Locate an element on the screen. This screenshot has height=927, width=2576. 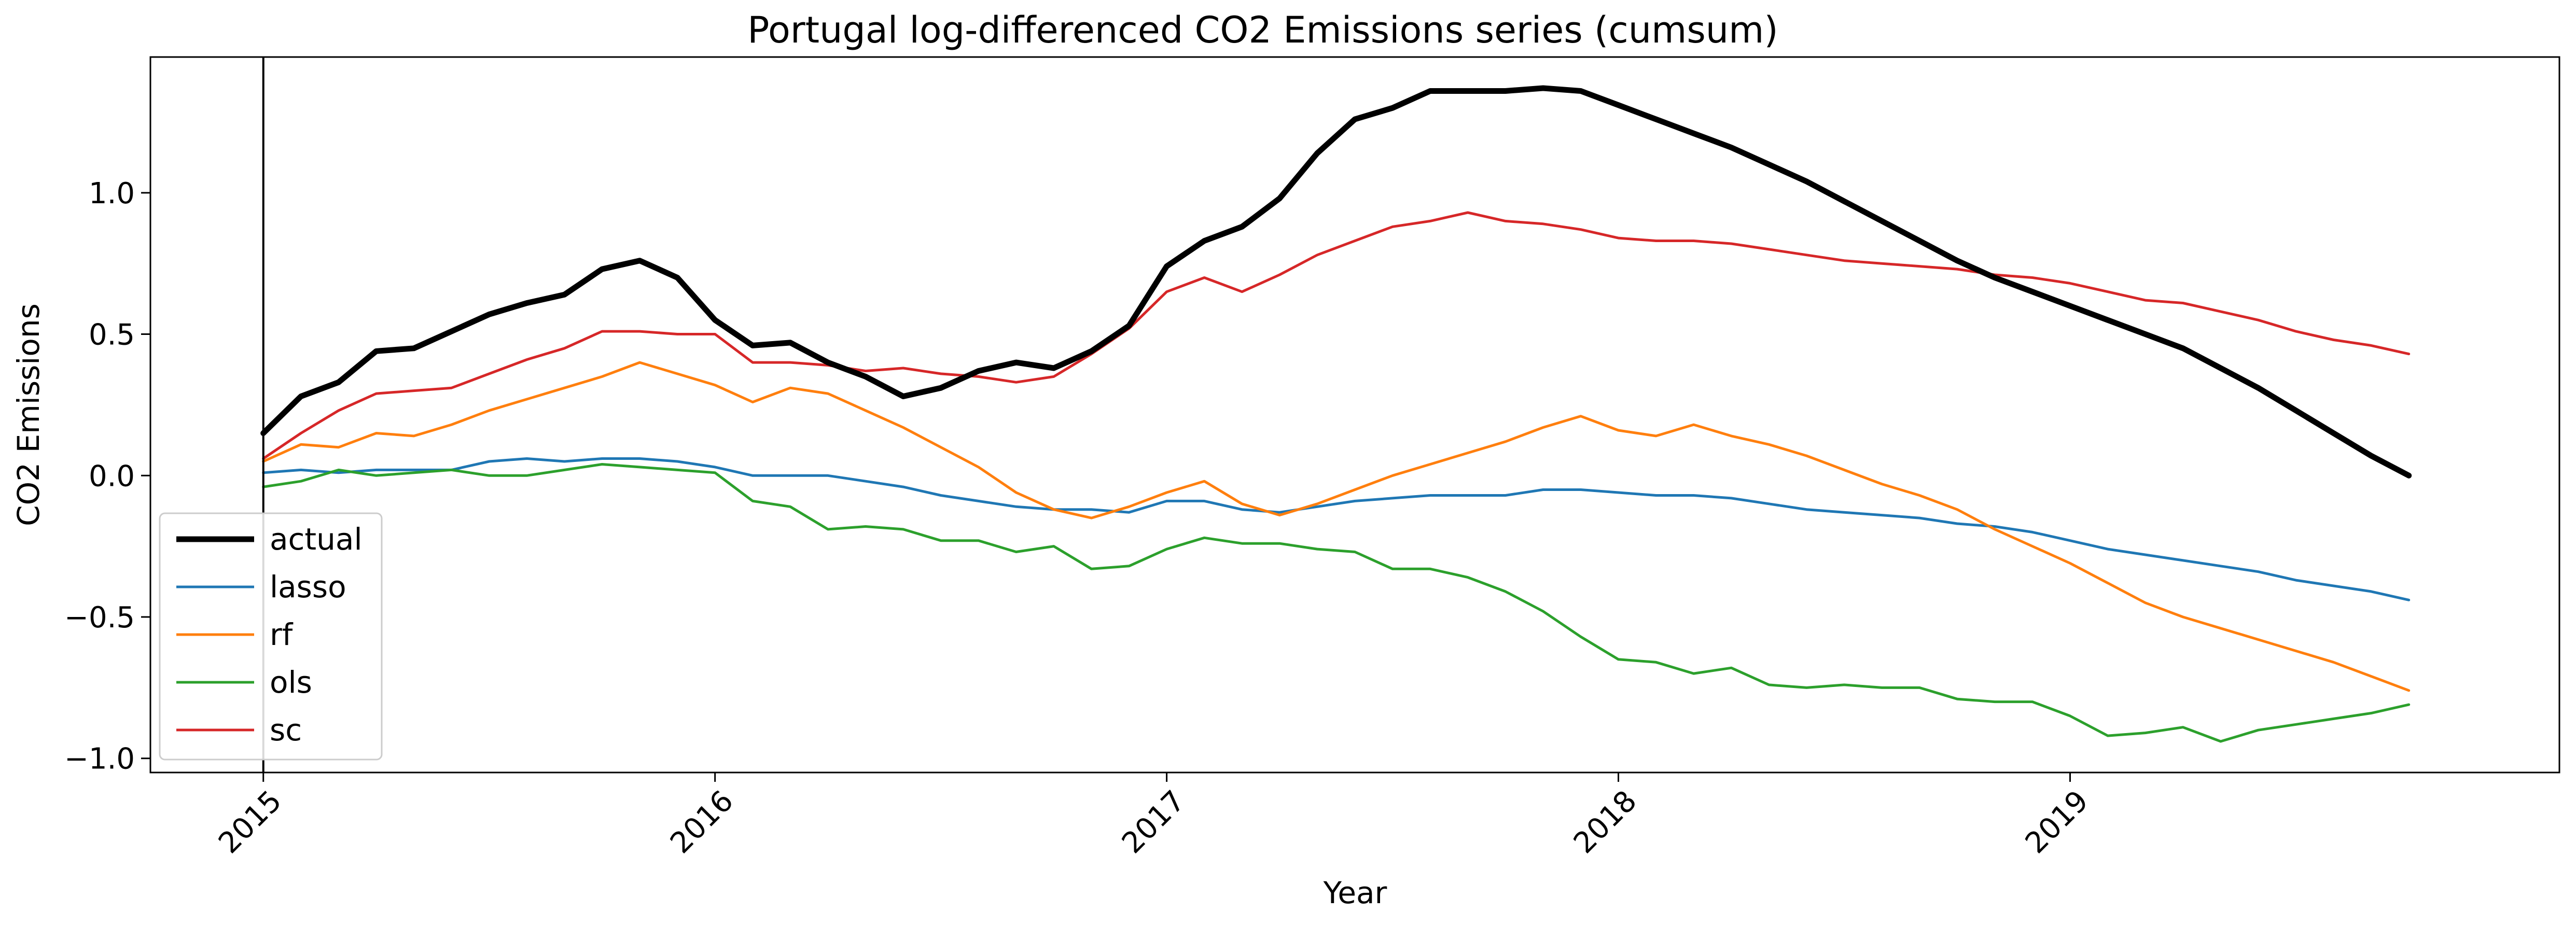
legend-label-lasso: lasso is located at coordinates (308, 587).